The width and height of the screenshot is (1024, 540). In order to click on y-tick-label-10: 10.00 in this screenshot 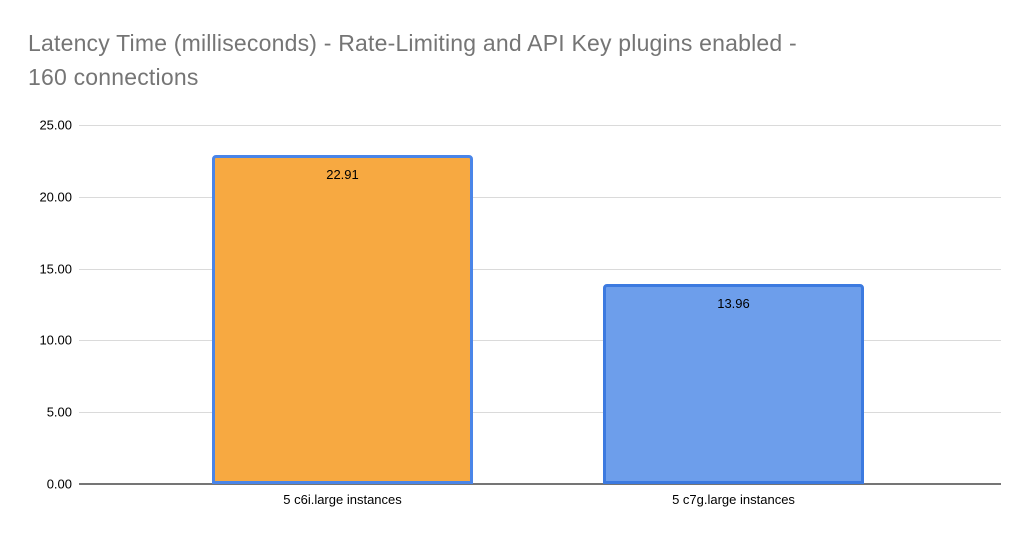, I will do `click(55, 340)`.